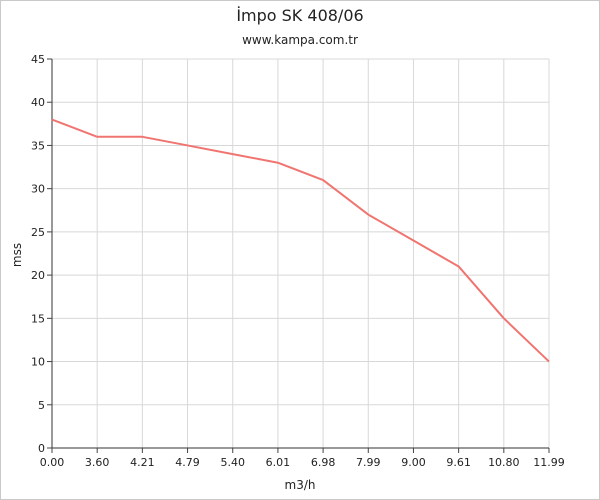  I want to click on x-tick-label: 11.99, so click(549, 462).